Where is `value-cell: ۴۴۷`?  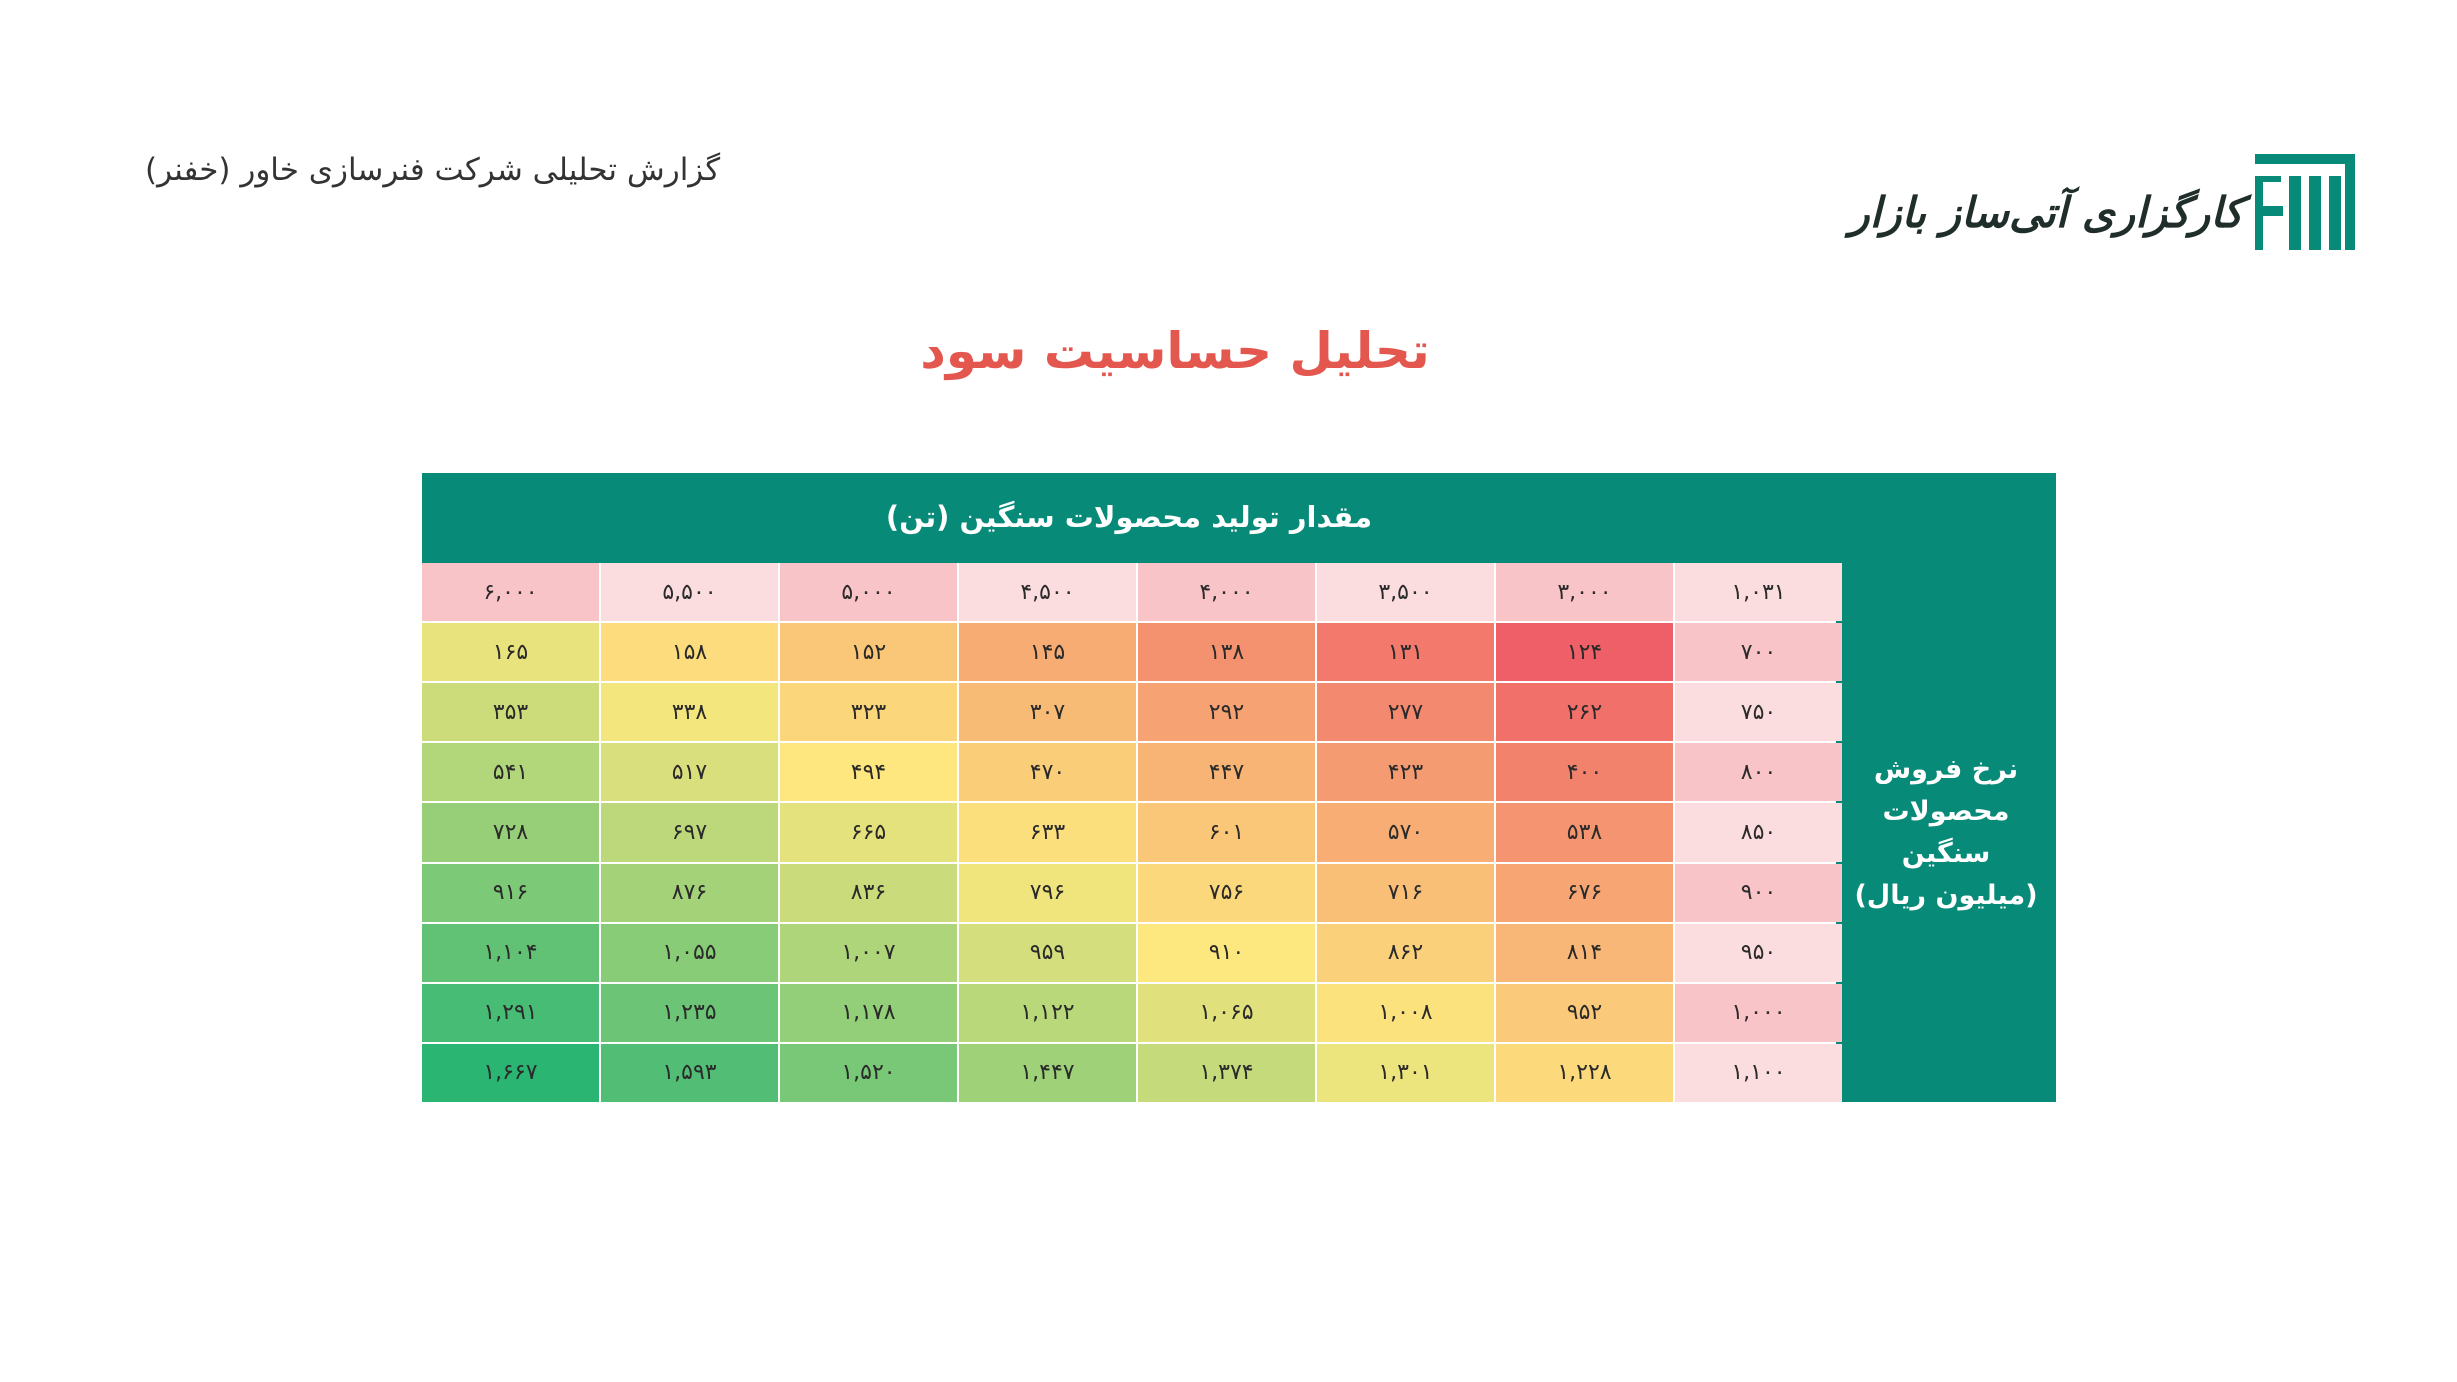 value-cell: ۴۴۷ is located at coordinates (1226, 772).